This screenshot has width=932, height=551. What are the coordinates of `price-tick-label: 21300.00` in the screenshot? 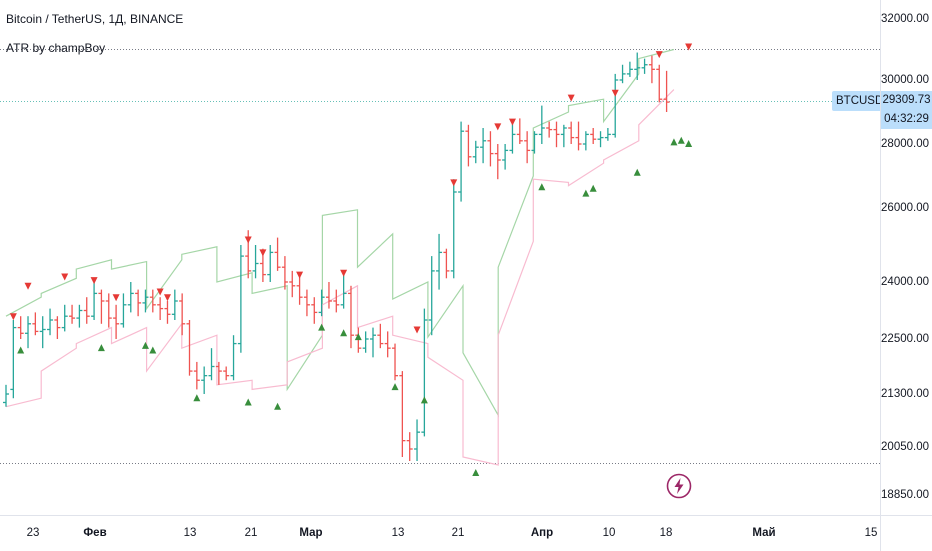 It's located at (905, 394).